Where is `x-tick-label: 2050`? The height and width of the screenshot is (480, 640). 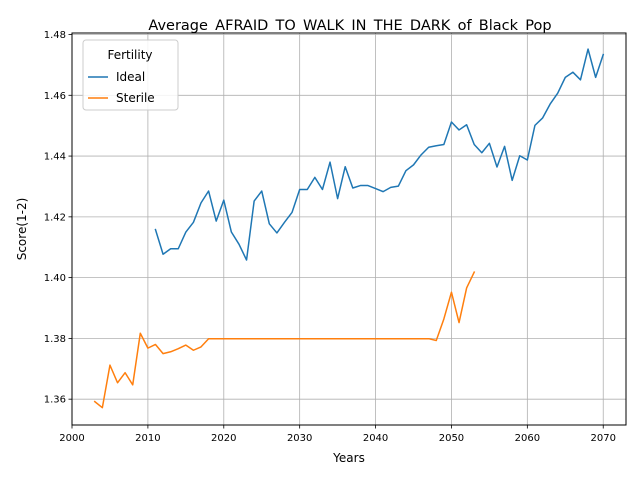
x-tick-label: 2050 is located at coordinates (451, 438).